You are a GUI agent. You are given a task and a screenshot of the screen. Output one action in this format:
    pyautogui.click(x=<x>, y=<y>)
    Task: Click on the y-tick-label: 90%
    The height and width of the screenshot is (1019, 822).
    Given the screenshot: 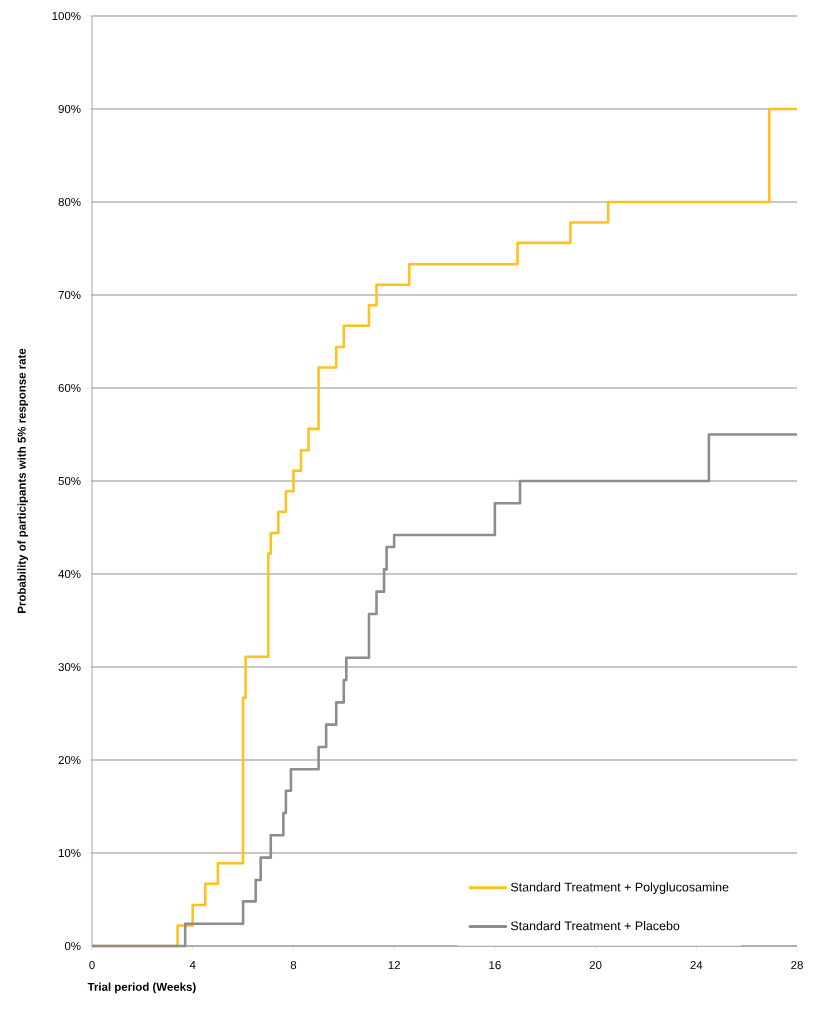 What is the action you would take?
    pyautogui.click(x=69, y=109)
    